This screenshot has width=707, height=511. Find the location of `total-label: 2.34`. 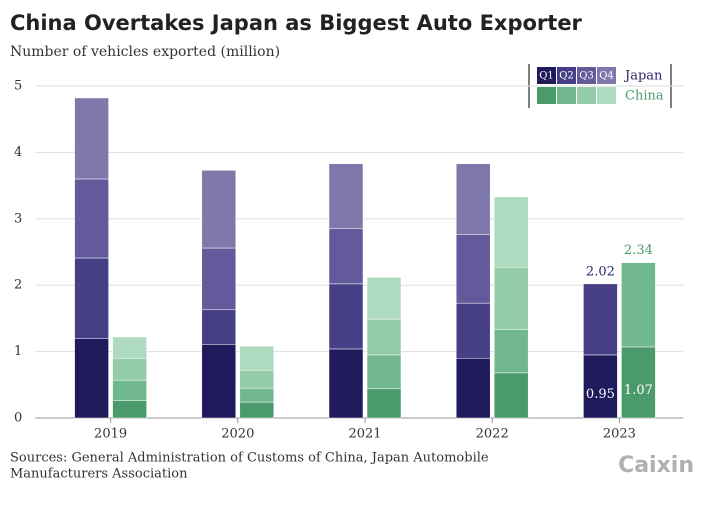

total-label: 2.34 is located at coordinates (638, 250).